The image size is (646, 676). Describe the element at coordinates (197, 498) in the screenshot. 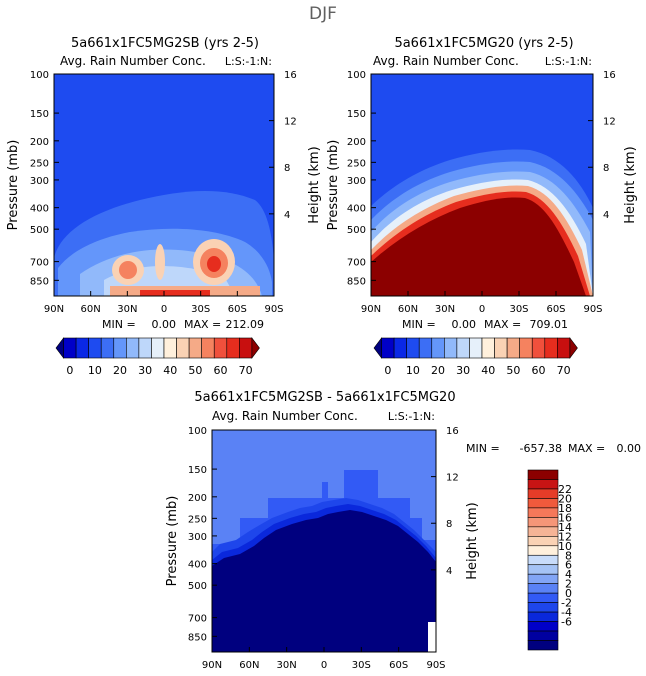

I see `panel-c-ytick-label: 200` at that location.